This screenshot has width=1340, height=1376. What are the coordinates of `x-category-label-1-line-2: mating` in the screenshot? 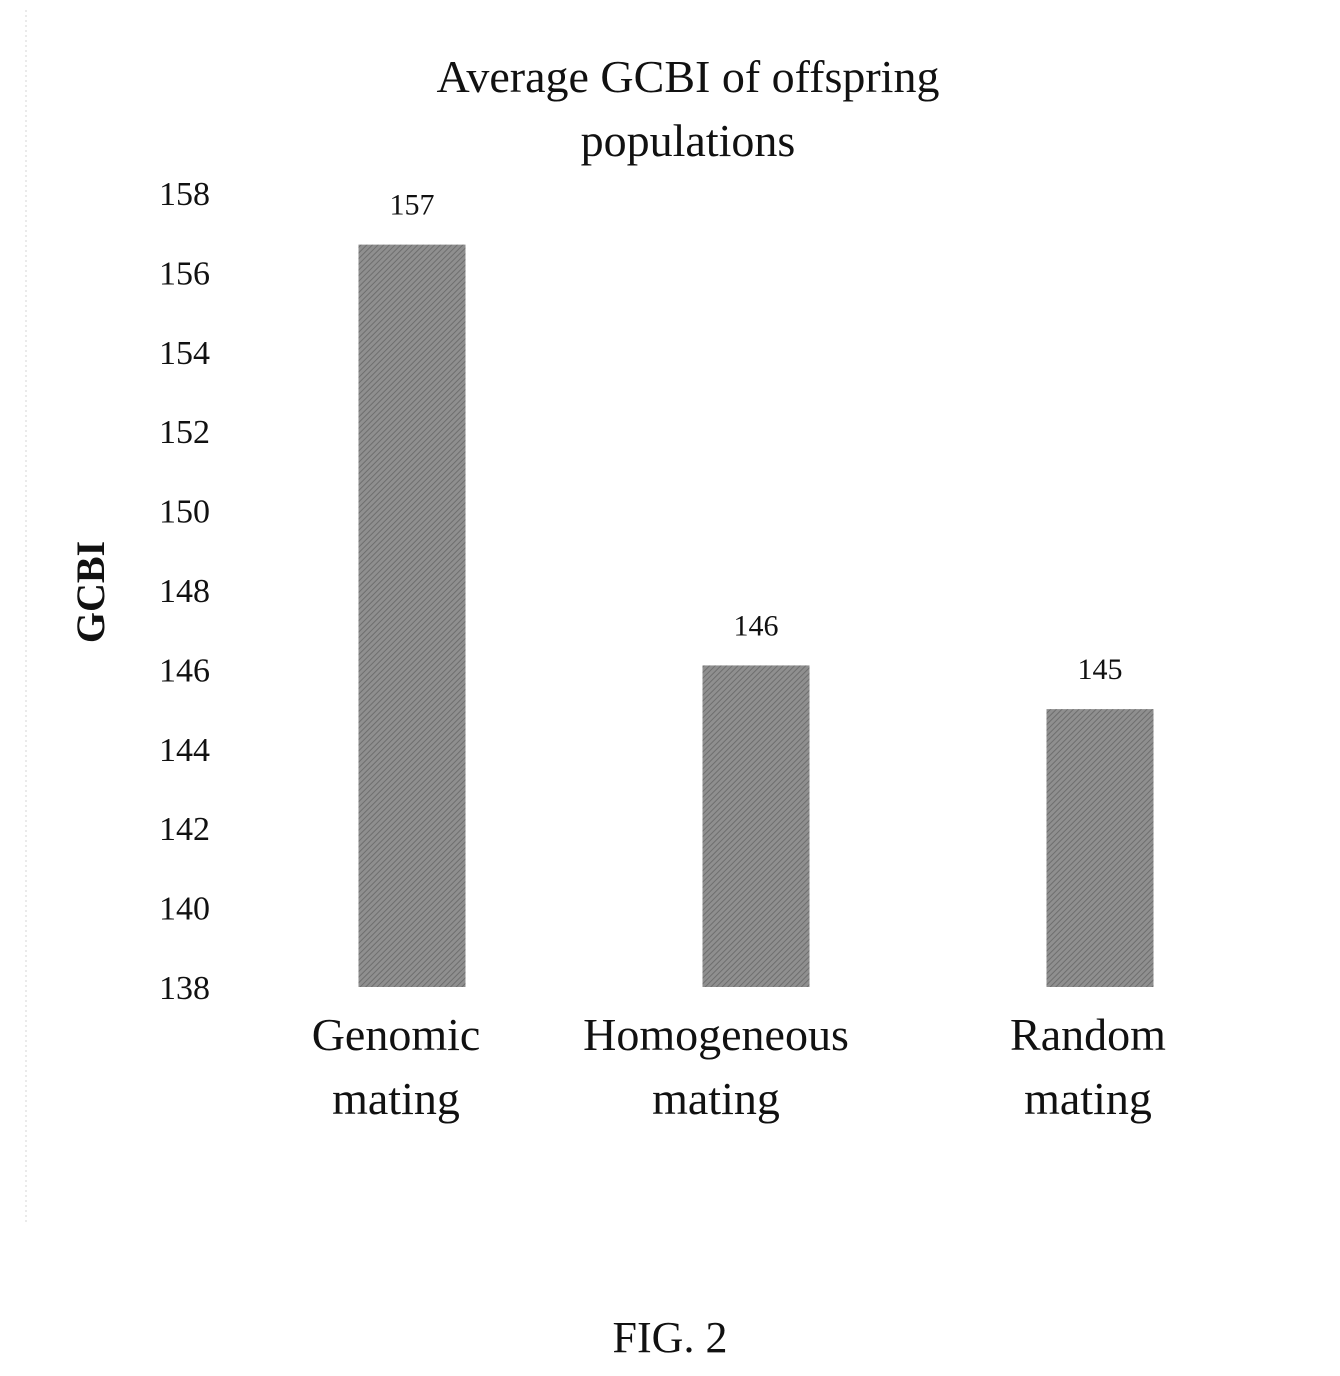 It's located at (716, 1098).